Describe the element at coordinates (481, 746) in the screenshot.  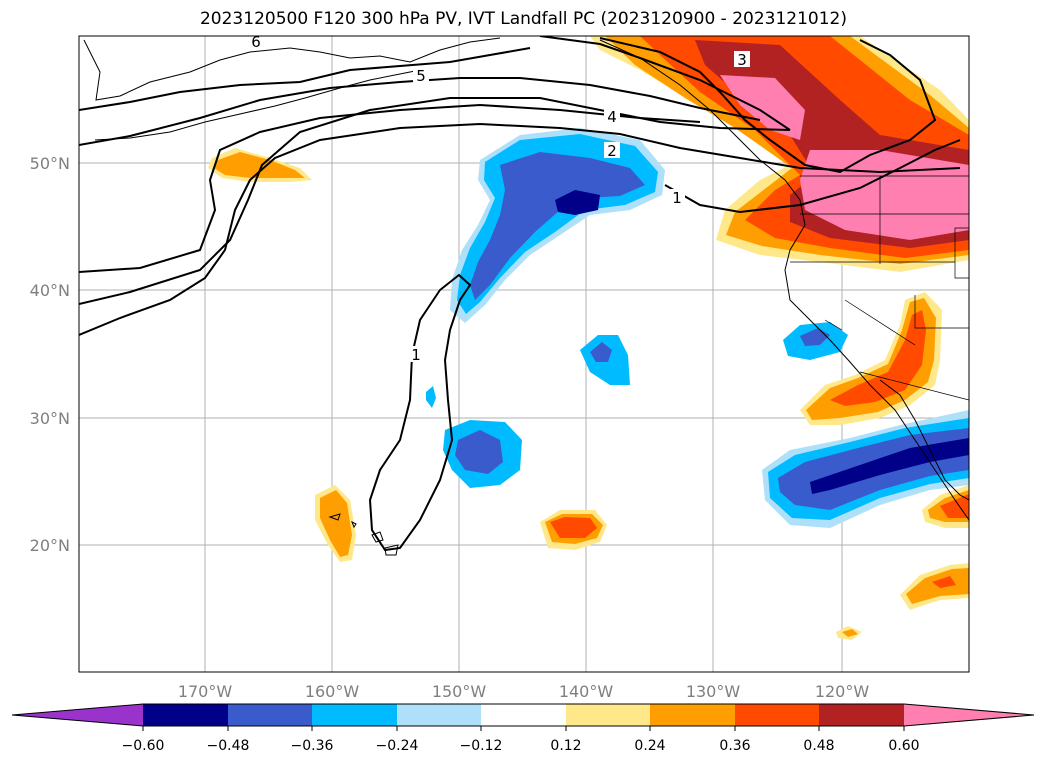
I see `colorbar-tick-label: −0.12` at that location.